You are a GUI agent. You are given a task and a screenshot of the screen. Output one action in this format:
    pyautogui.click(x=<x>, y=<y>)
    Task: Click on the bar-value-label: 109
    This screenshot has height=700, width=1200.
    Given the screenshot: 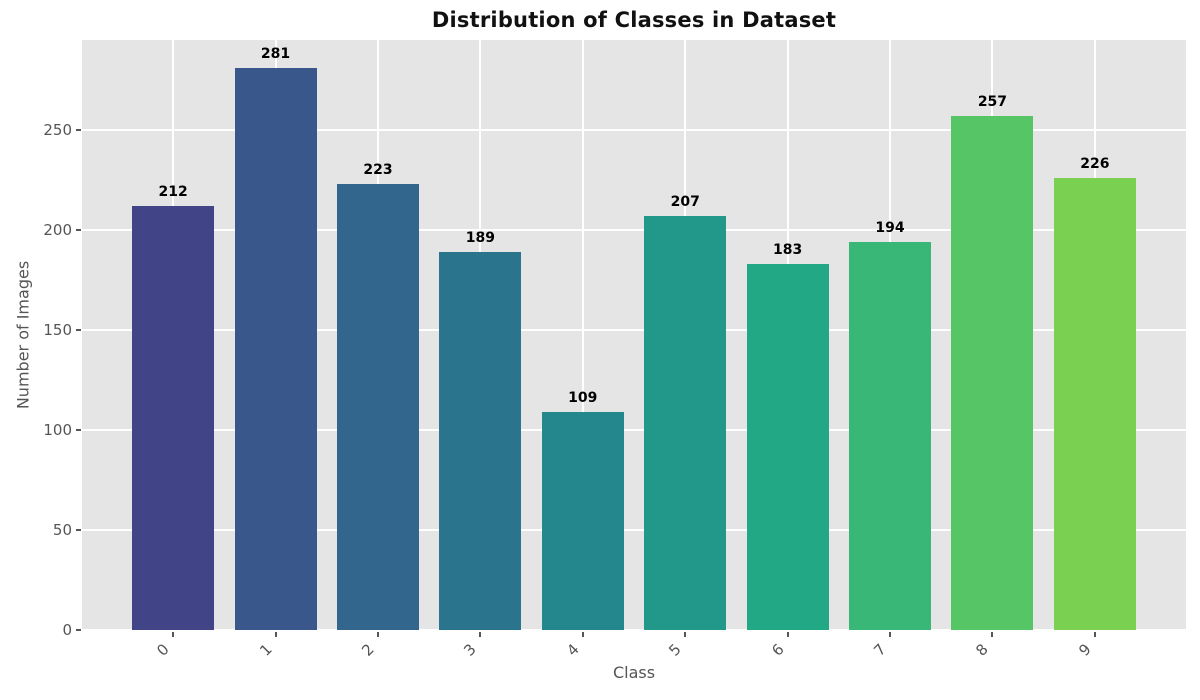 What is the action you would take?
    pyautogui.click(x=583, y=398)
    